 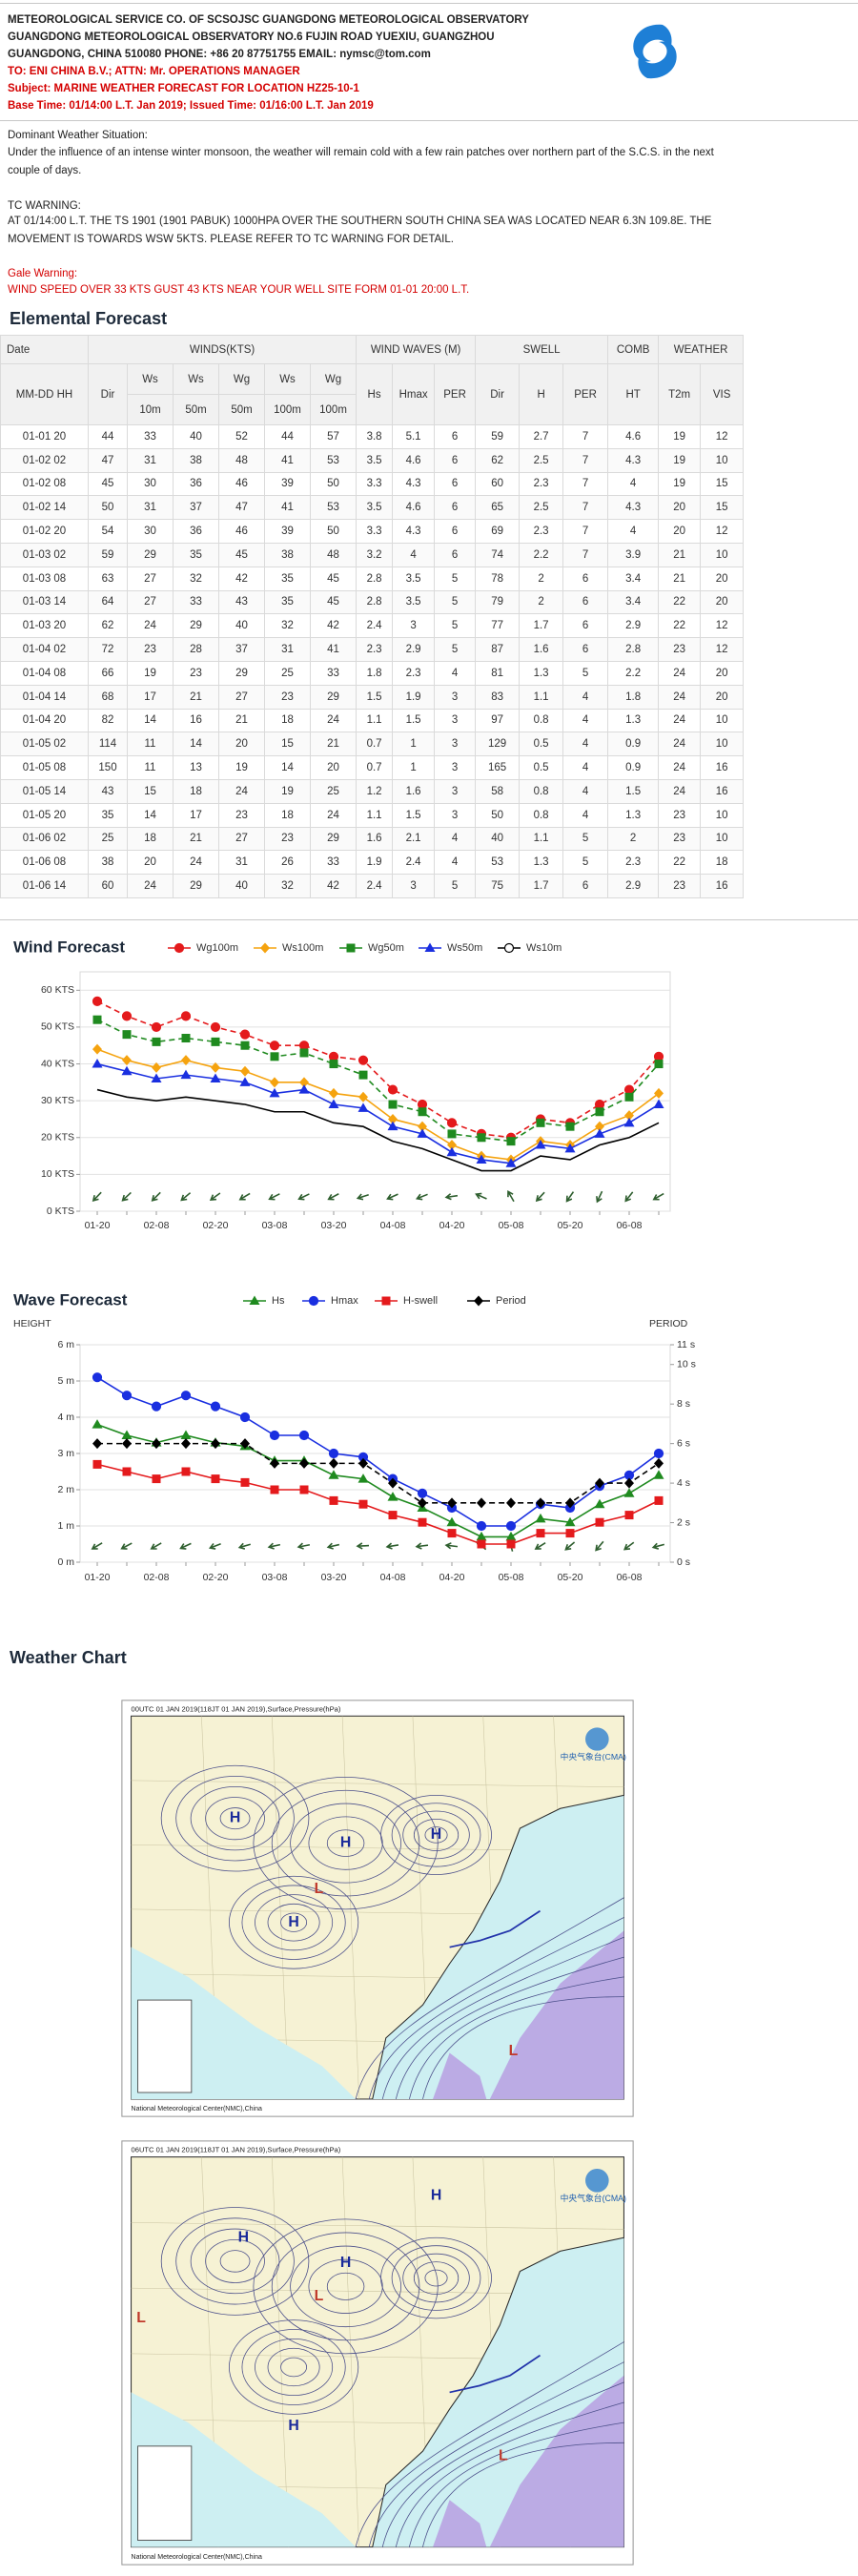 I want to click on value-cell: 2.8, so click(x=375, y=602).